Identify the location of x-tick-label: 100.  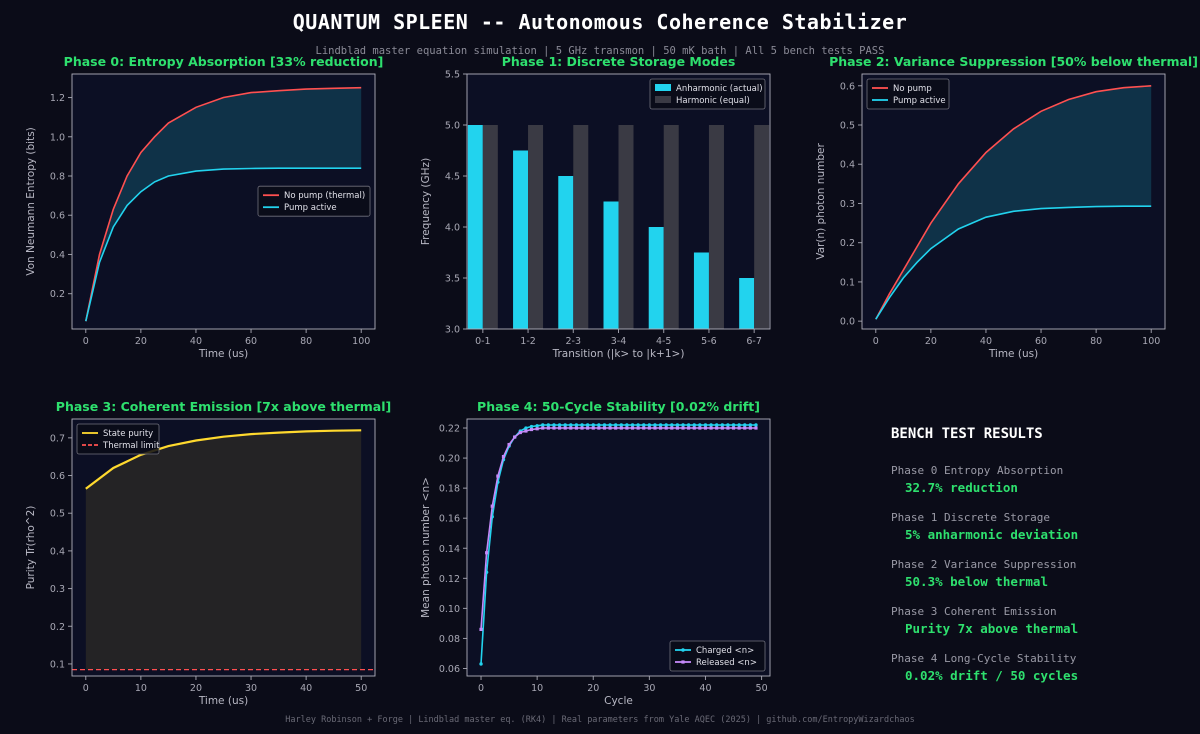
(361, 341).